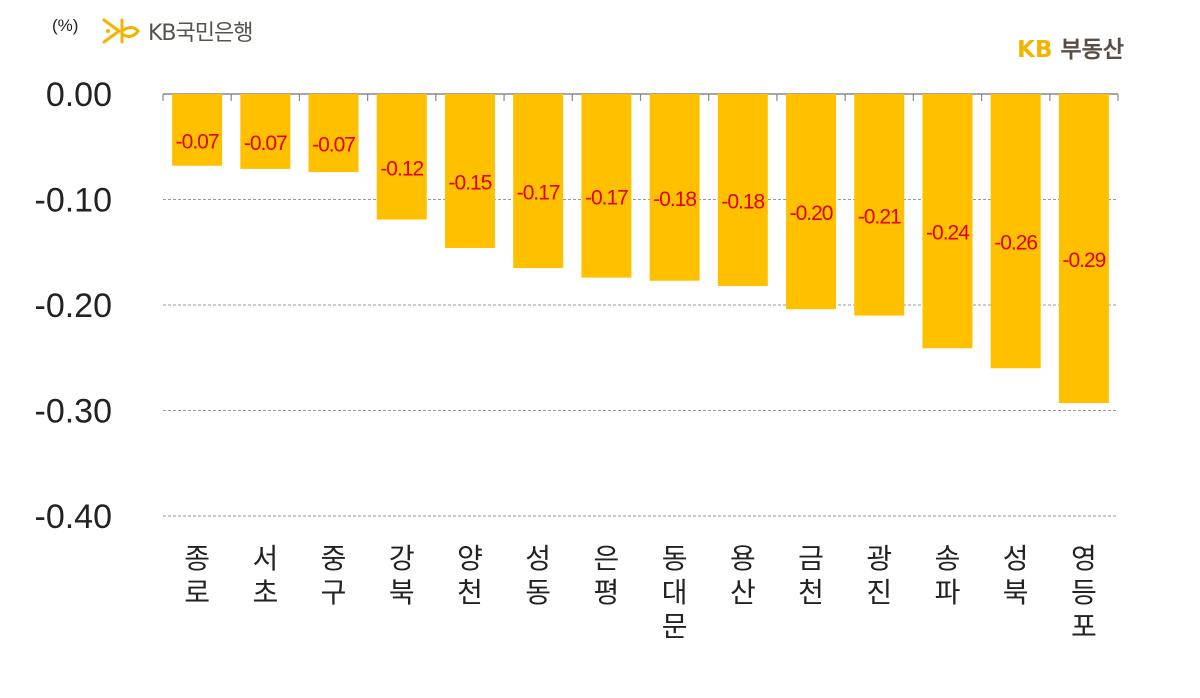 The height and width of the screenshot is (698, 1200). What do you see at coordinates (74, 201) in the screenshot?
I see `y-tick-label: -0.10` at bounding box center [74, 201].